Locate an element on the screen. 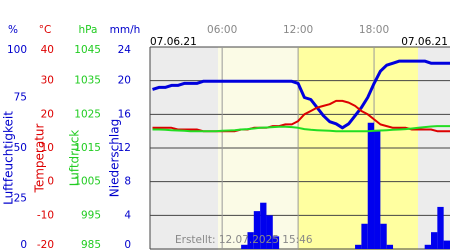 The width and height of the screenshot is (450, 250). axis-unit: °C is located at coordinates (45, 30).